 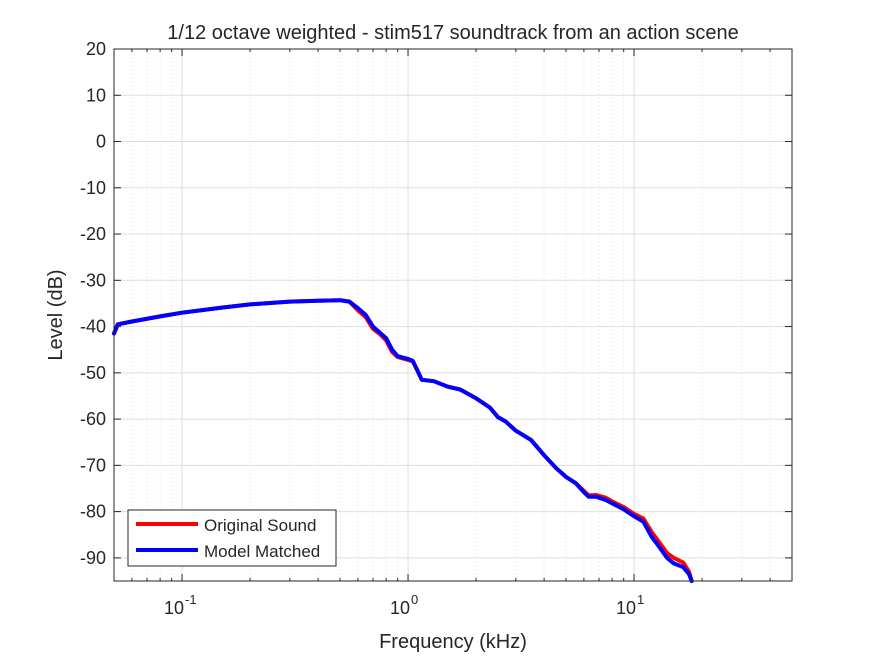 What do you see at coordinates (453, 642) in the screenshot?
I see `x-axis-label: Frequency (kHz)` at bounding box center [453, 642].